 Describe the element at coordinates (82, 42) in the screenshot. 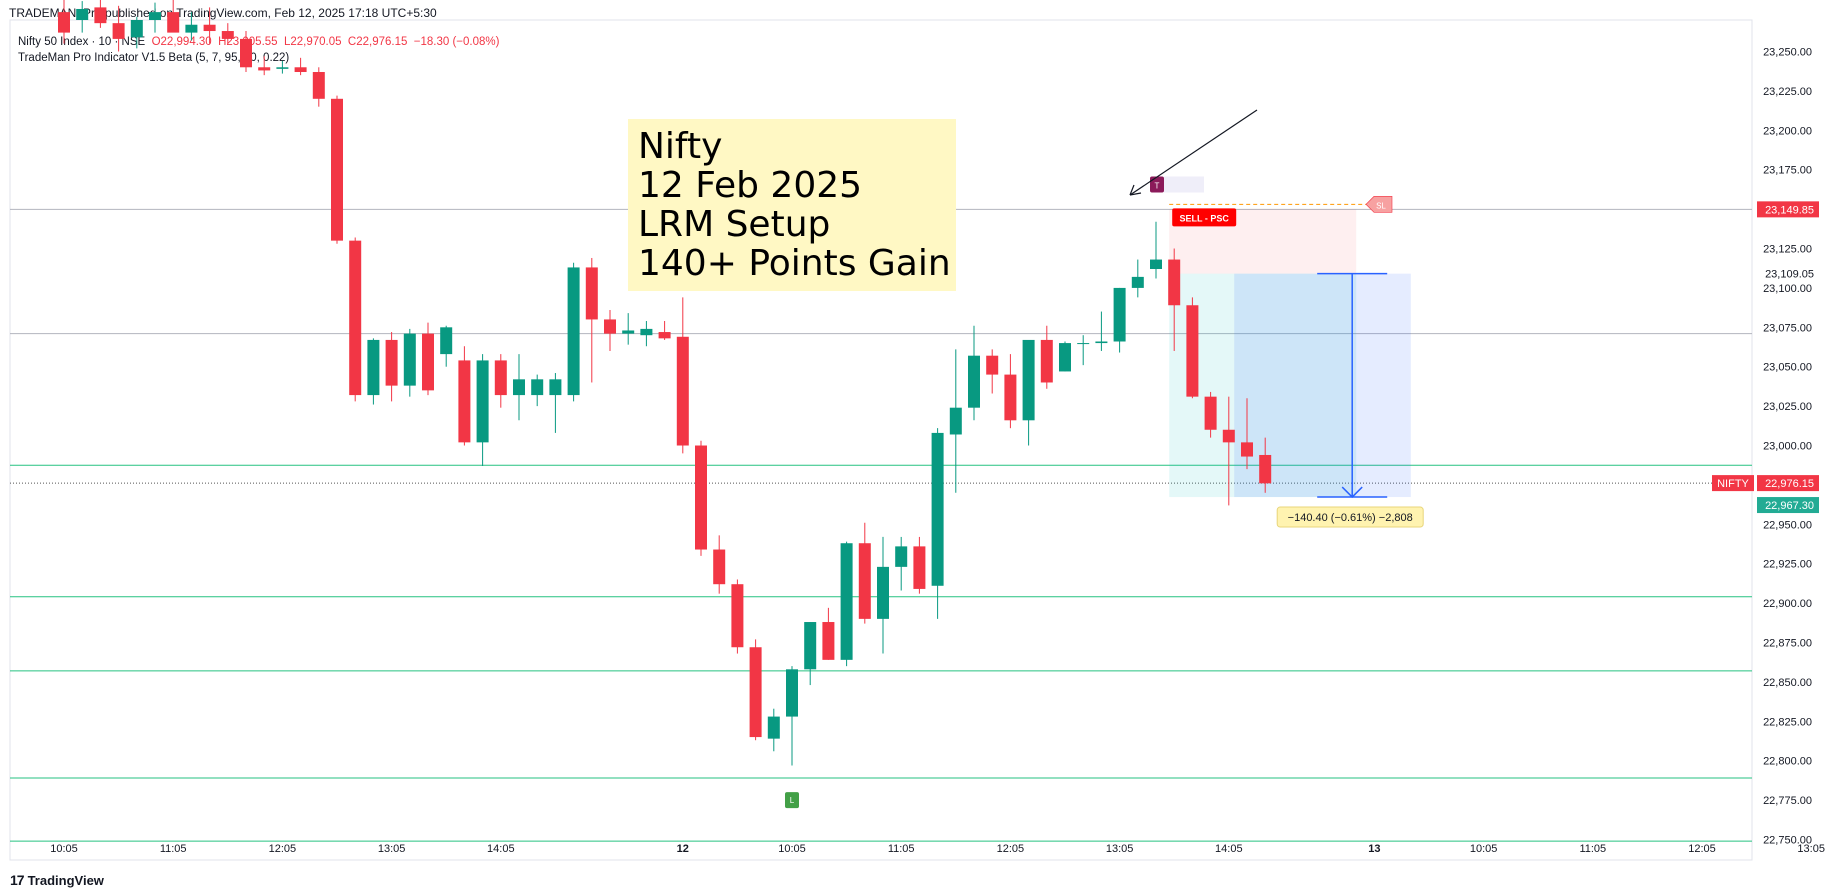

I see `symbol-name: Nifty 50 Index · 10 · NSE` at that location.